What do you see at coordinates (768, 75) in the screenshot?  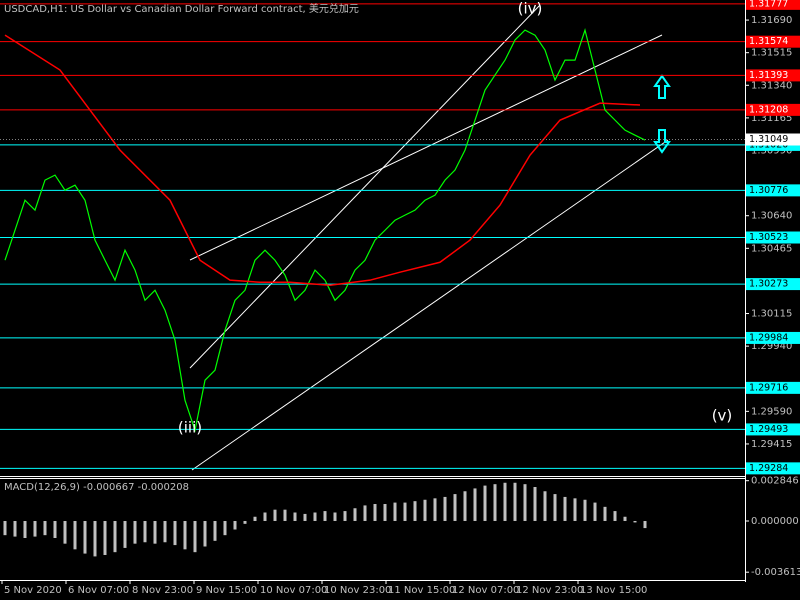 I see `level-label: 1.31393` at bounding box center [768, 75].